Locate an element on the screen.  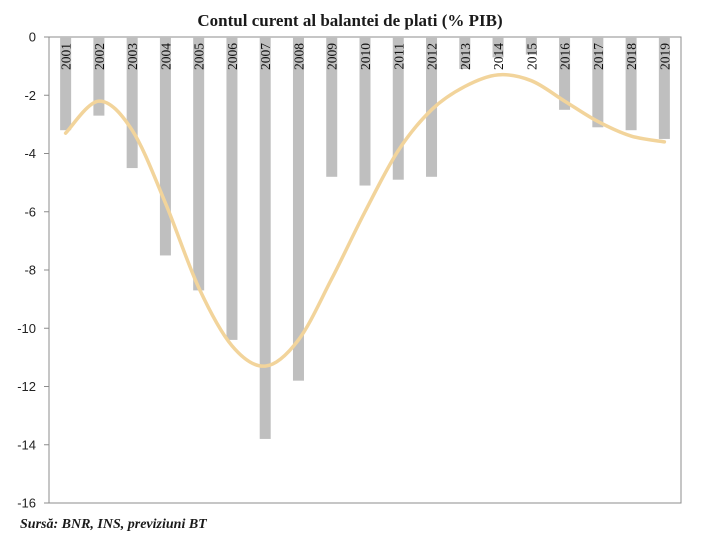
bar-2016 is located at coordinates (565, 73).